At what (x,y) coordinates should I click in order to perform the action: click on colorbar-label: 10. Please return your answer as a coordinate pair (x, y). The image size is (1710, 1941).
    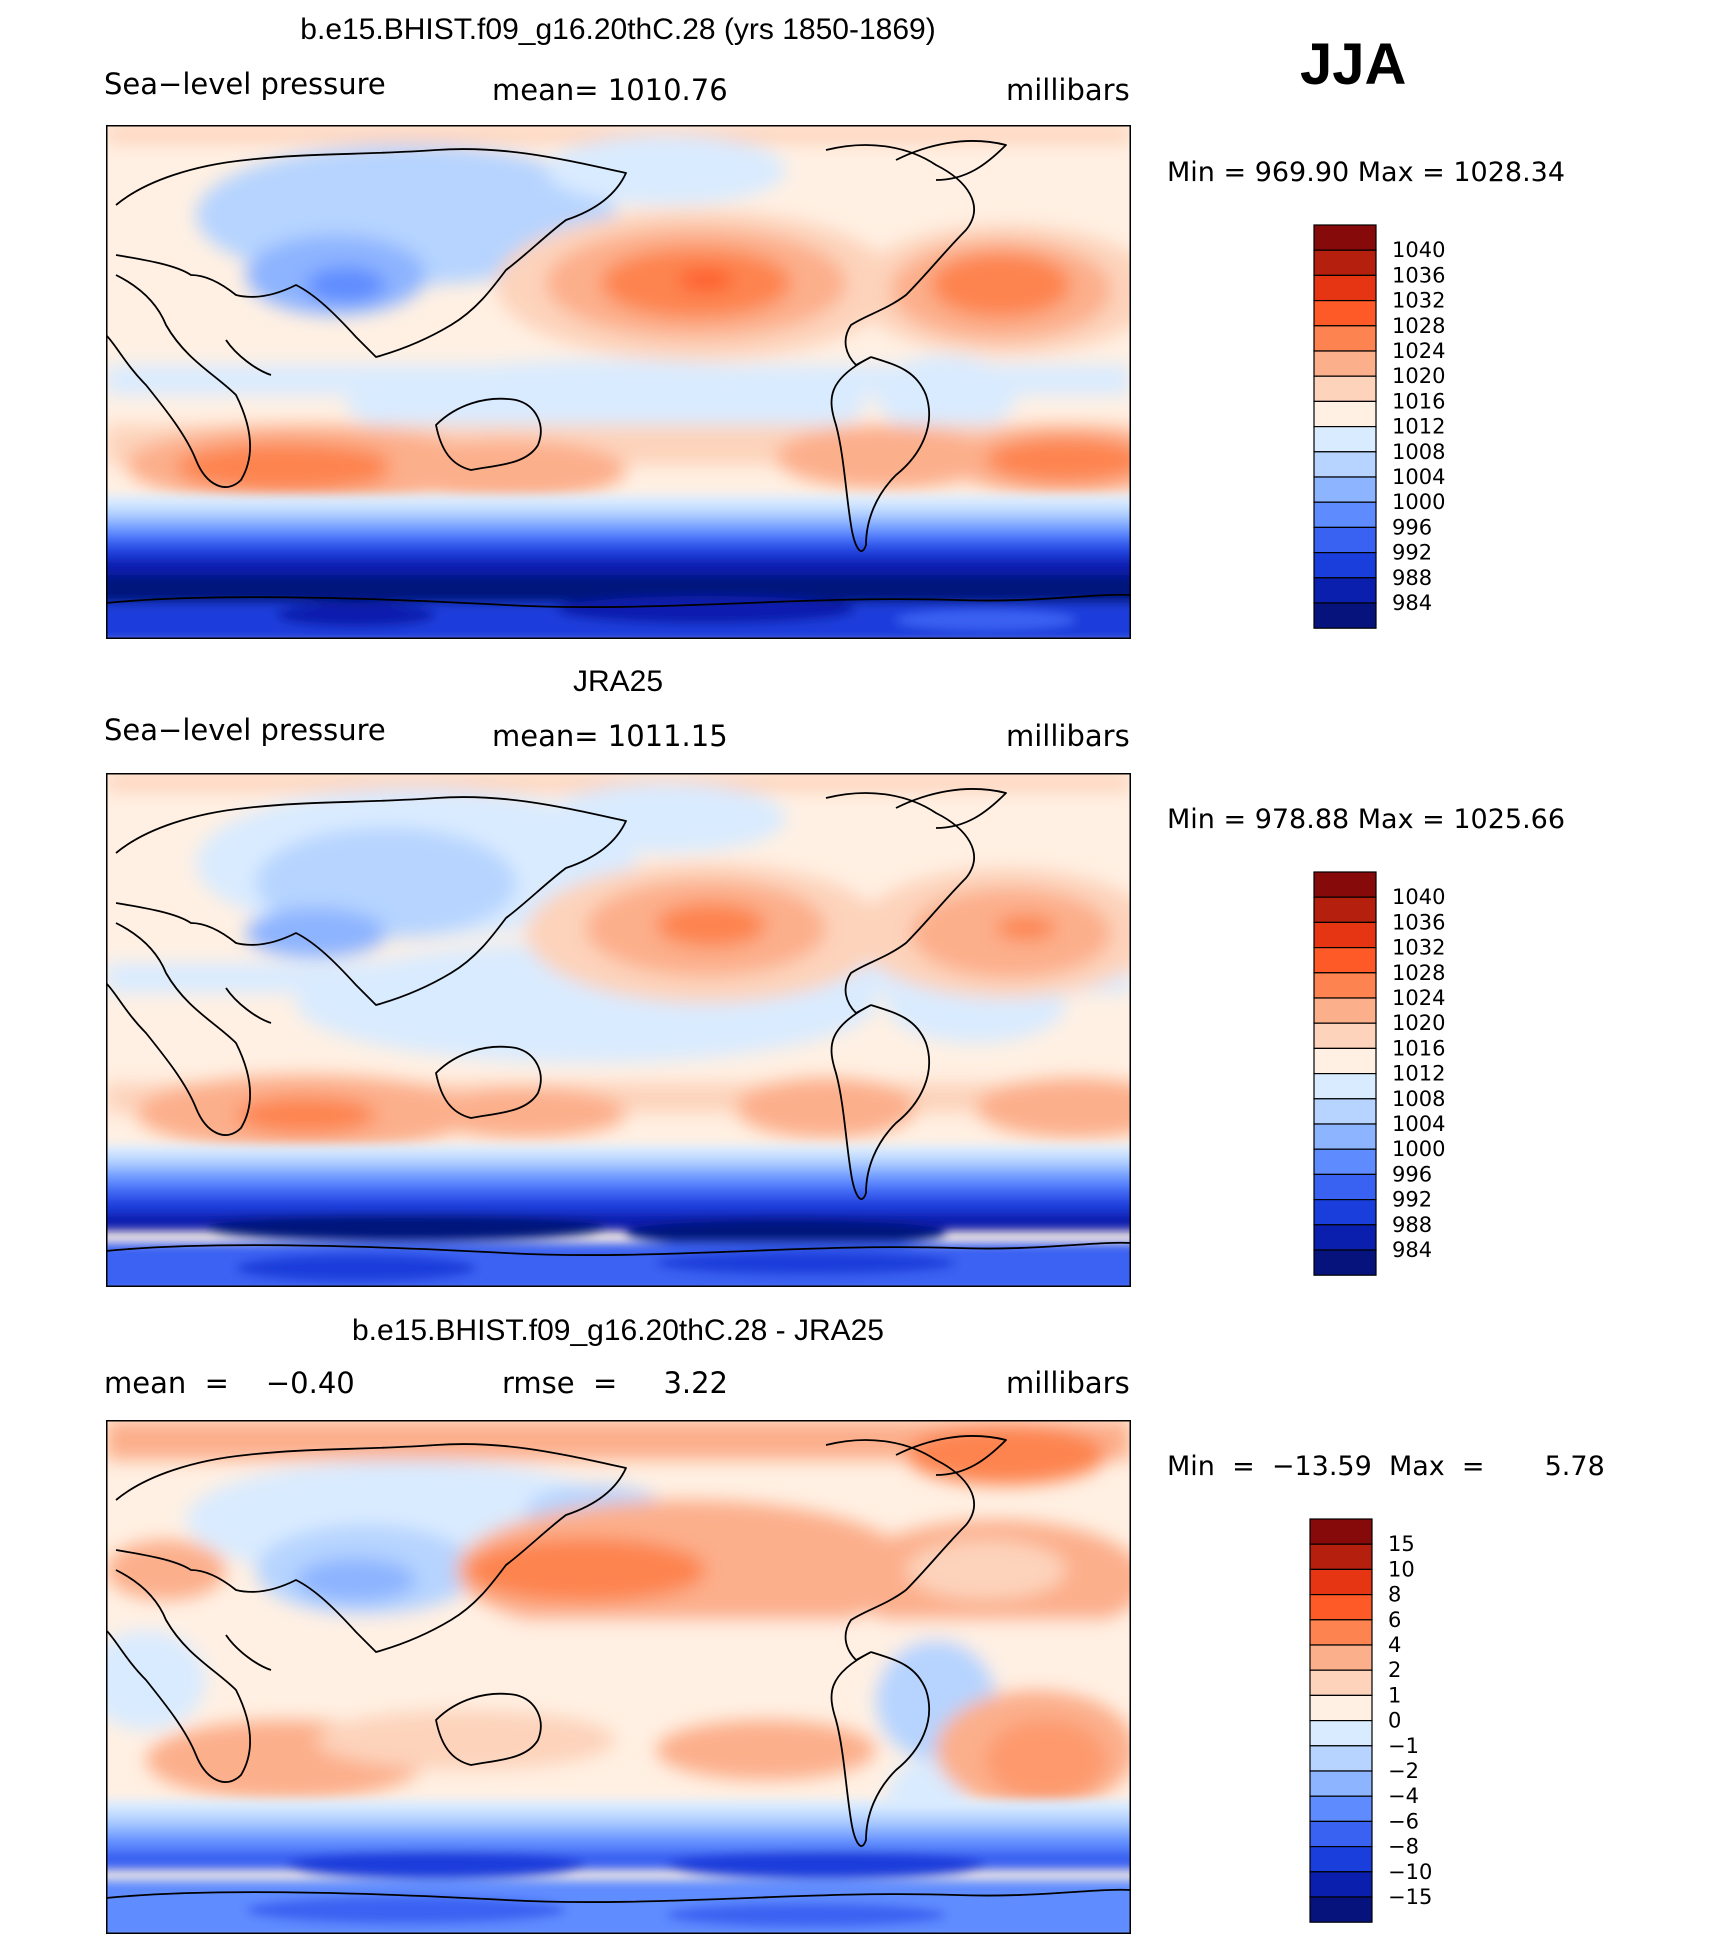
    Looking at the image, I should click on (1401, 1569).